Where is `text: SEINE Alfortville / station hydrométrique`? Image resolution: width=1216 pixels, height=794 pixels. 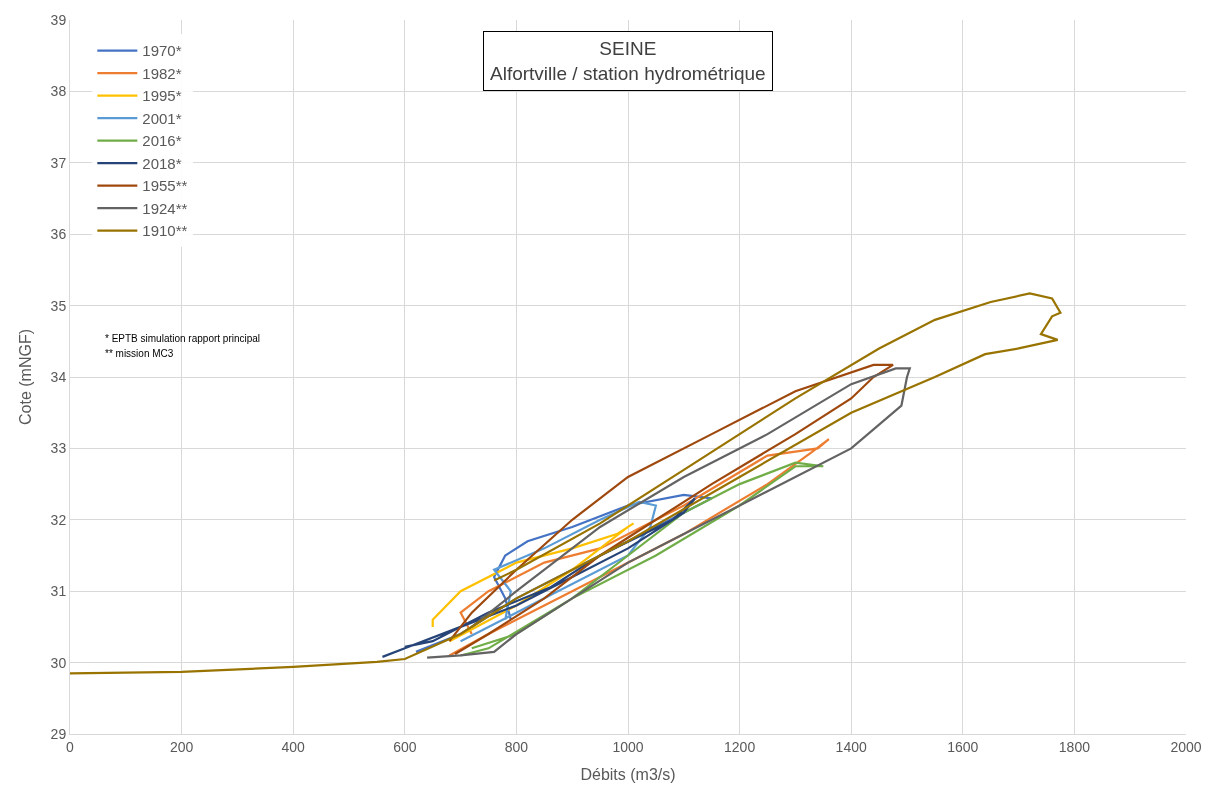 text: SEINE Alfortville / station hydrométrique is located at coordinates (628, 61).